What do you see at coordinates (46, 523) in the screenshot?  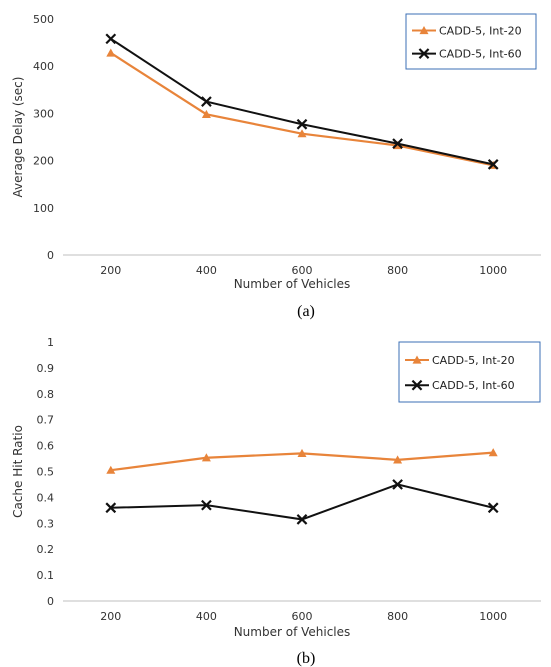 I see `y-tick-label: 0.3` at bounding box center [46, 523].